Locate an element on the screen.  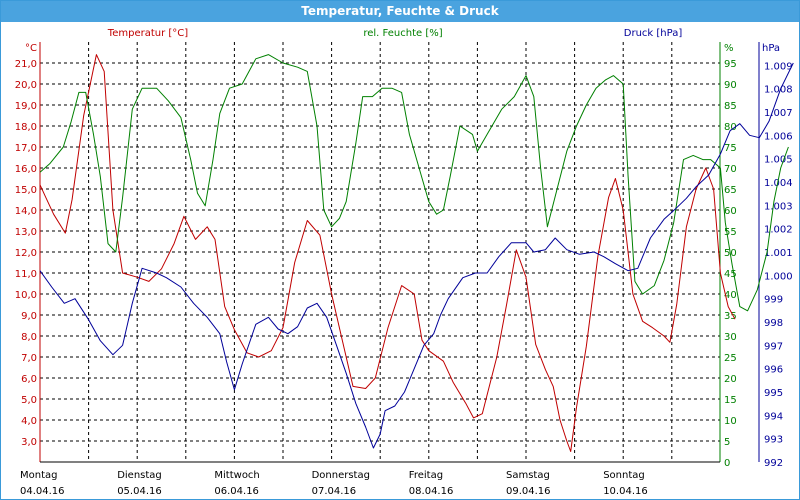
pressure-tick-label: 993 is located at coordinates (773, 440).